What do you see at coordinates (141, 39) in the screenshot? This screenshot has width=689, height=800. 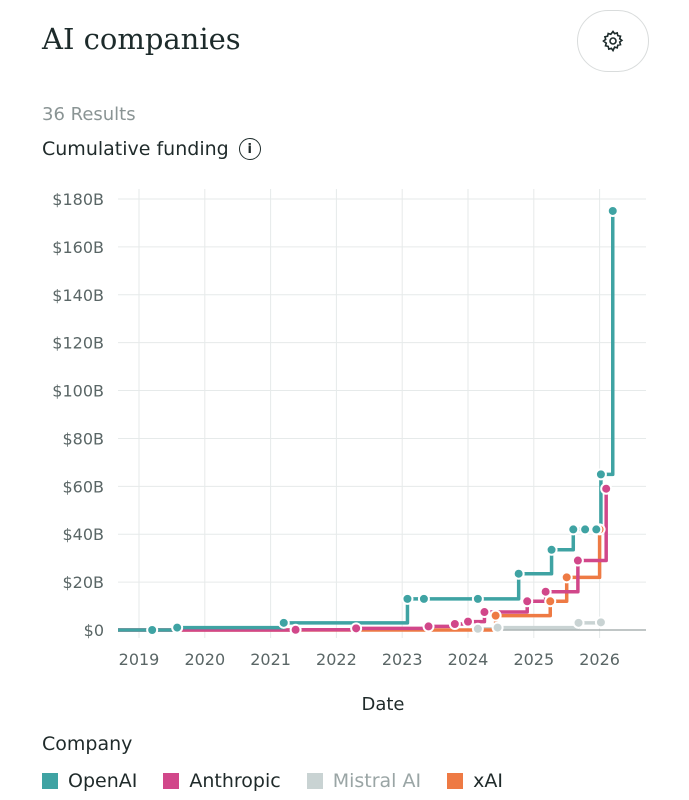 I see `page-title: AI companies` at bounding box center [141, 39].